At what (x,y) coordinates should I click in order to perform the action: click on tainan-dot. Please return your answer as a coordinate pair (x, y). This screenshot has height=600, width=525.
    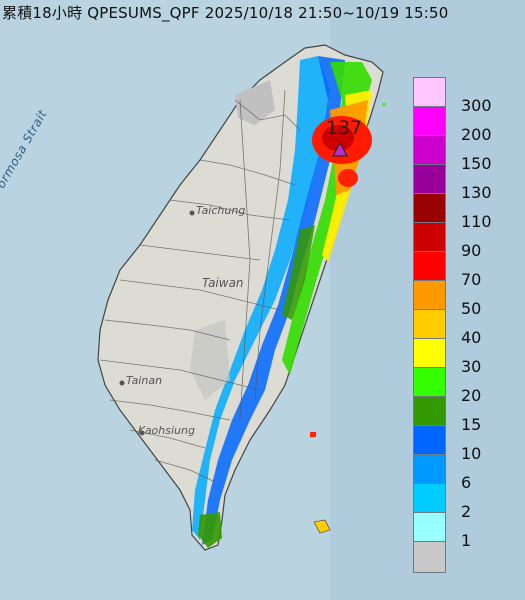
    Looking at the image, I should click on (122, 383).